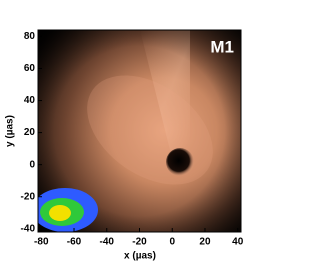  I want to click on x-tick-label: 0, so click(172, 242).